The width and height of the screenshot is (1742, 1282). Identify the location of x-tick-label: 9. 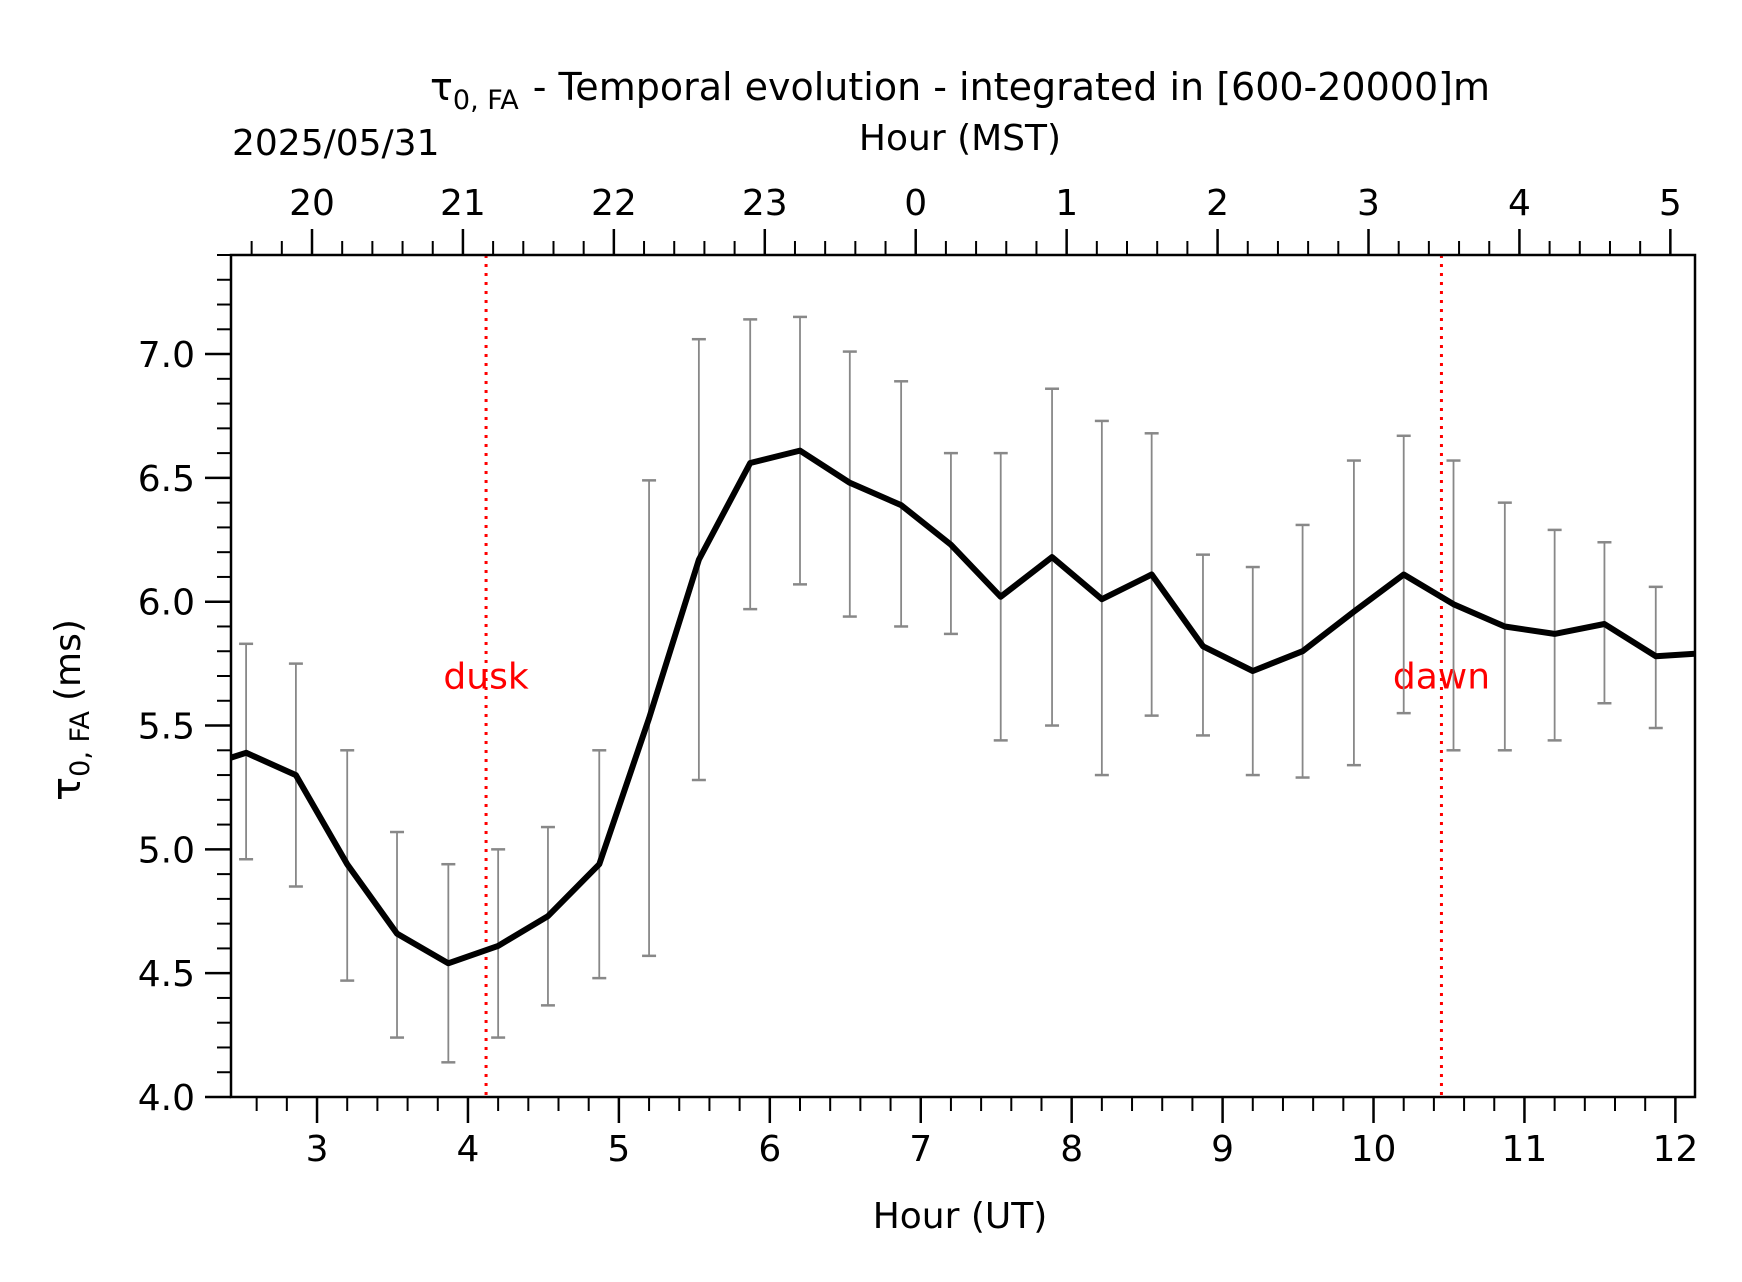
(1222, 1149).